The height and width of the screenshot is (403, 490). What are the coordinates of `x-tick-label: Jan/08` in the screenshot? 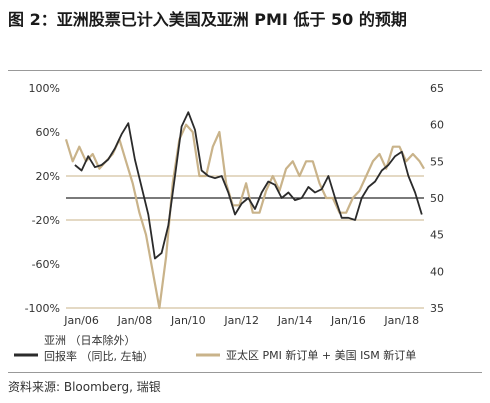 It's located at (135, 320).